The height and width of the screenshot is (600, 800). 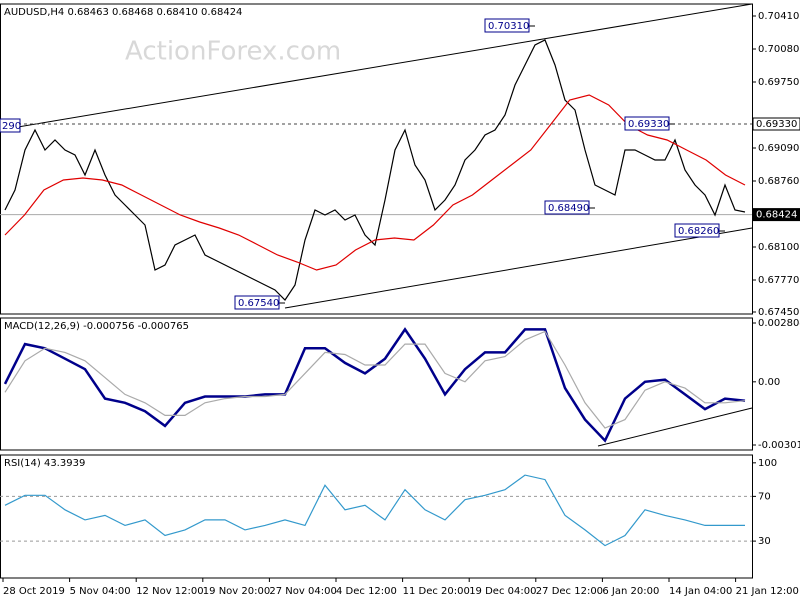 I want to click on x-tick-label: 19 Dec 04:00, so click(x=502, y=591).